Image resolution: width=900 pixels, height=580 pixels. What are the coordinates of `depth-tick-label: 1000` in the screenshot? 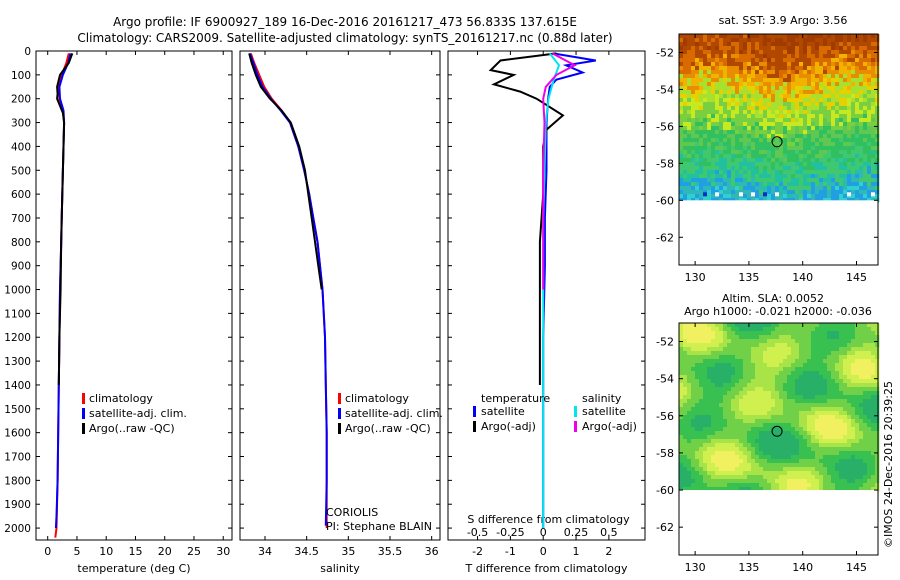 It's located at (17, 291).